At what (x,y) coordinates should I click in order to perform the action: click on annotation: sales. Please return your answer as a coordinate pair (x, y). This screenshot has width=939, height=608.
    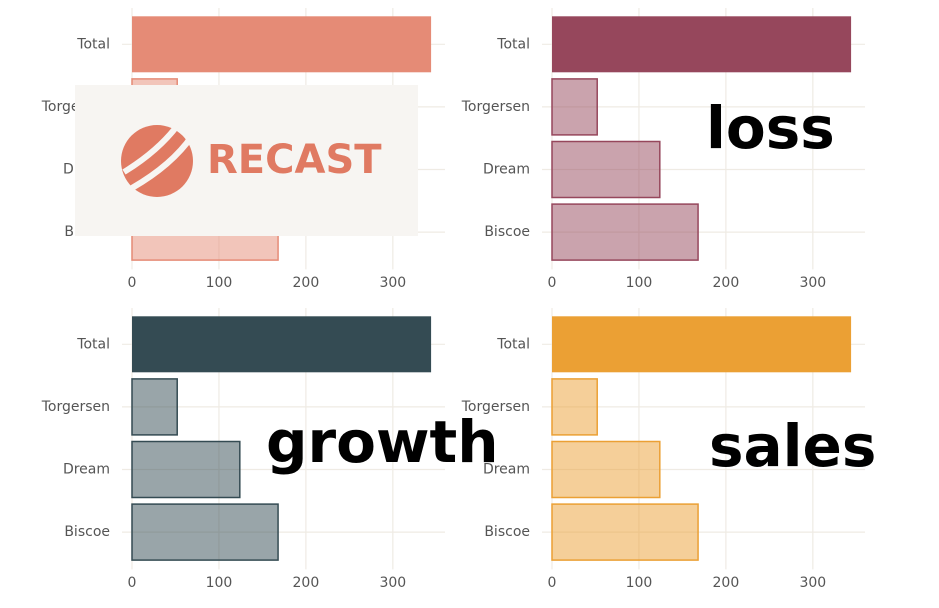
    Looking at the image, I should click on (792, 446).